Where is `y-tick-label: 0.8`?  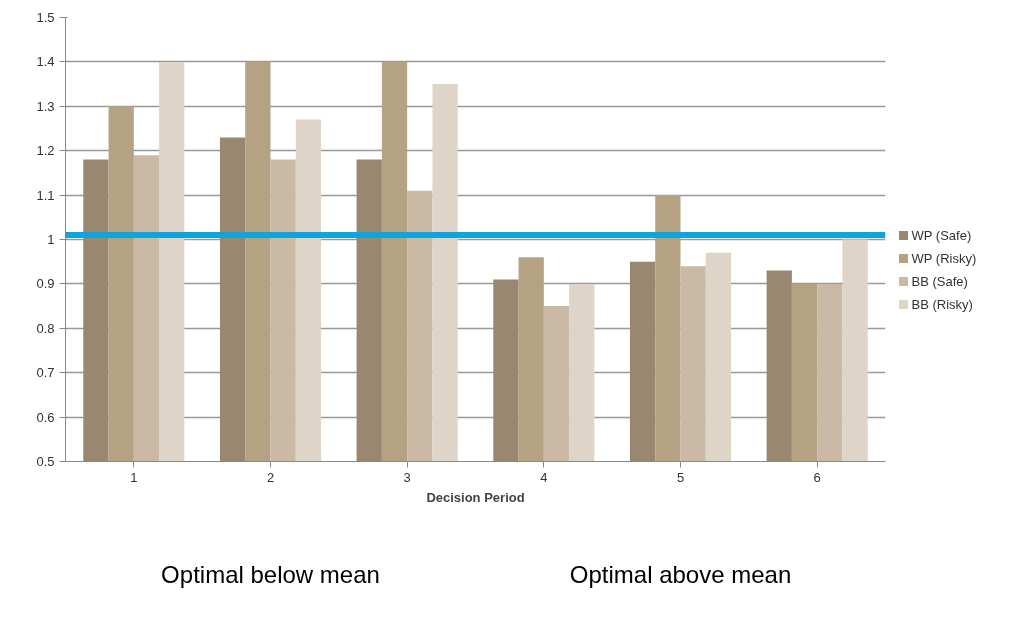
y-tick-label: 0.8 is located at coordinates (45, 328).